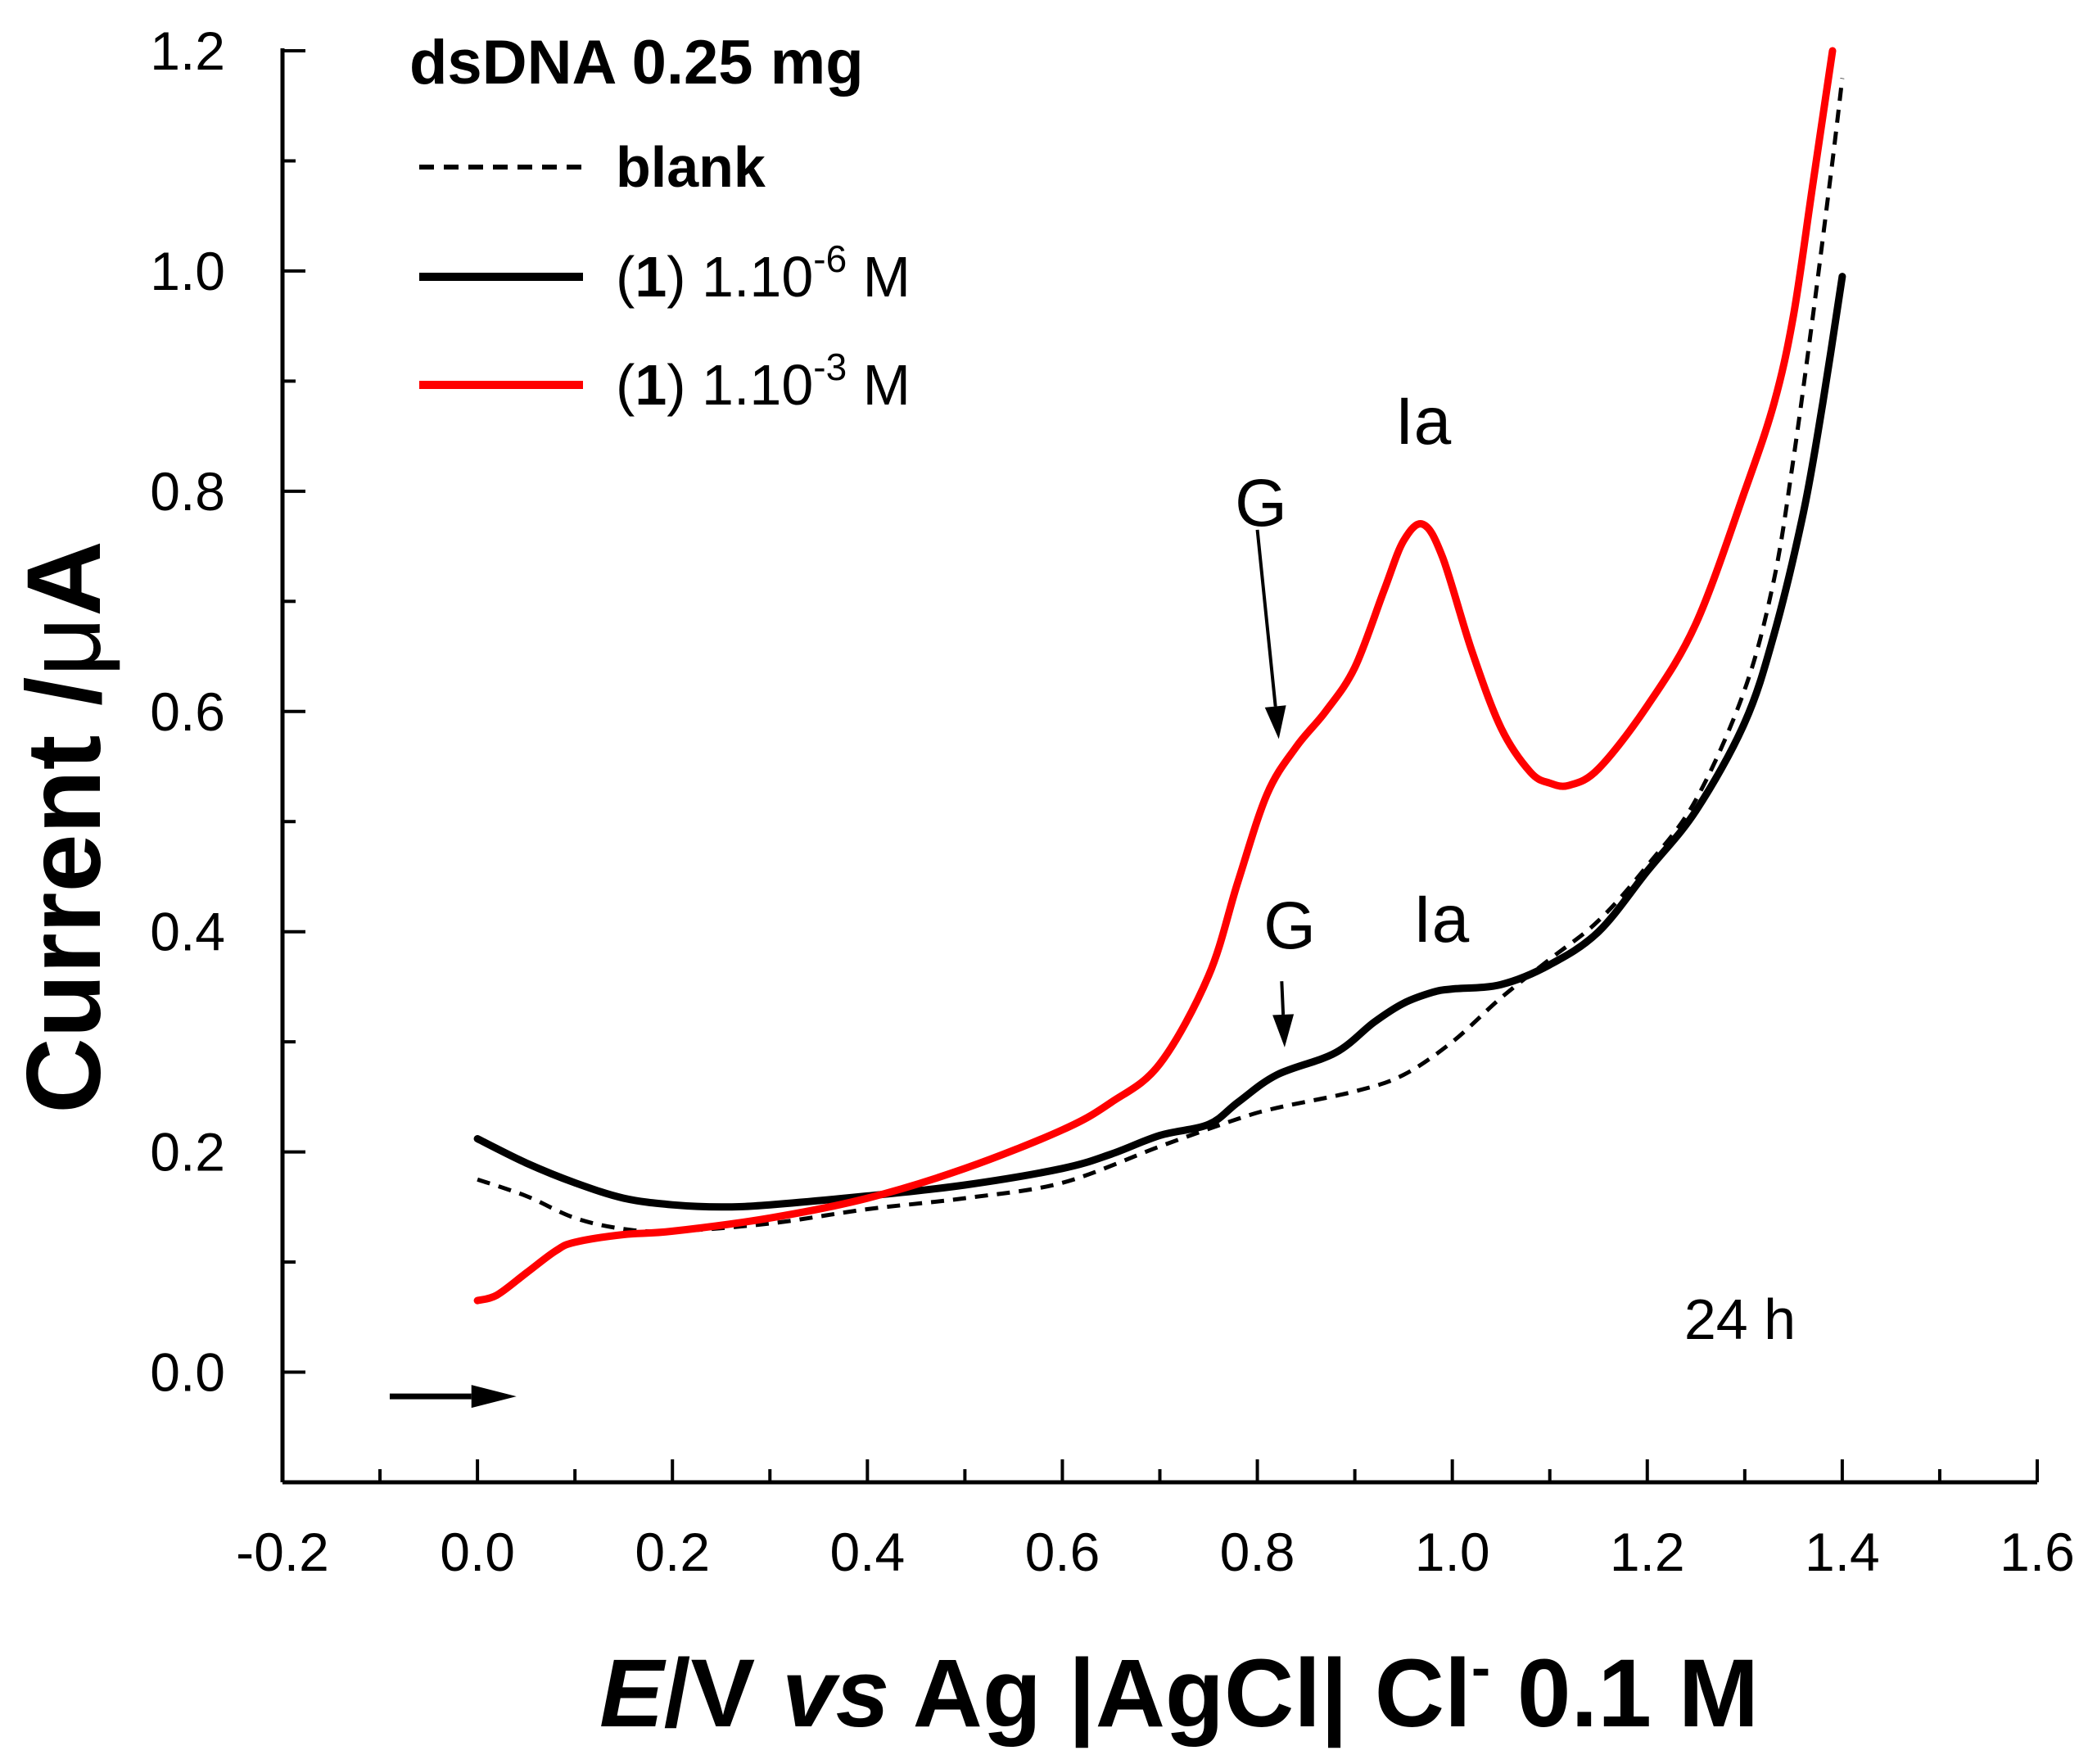 The image size is (2097, 1764). What do you see at coordinates (651, 385) in the screenshot?
I see `legend-c3-num: 1` at bounding box center [651, 385].